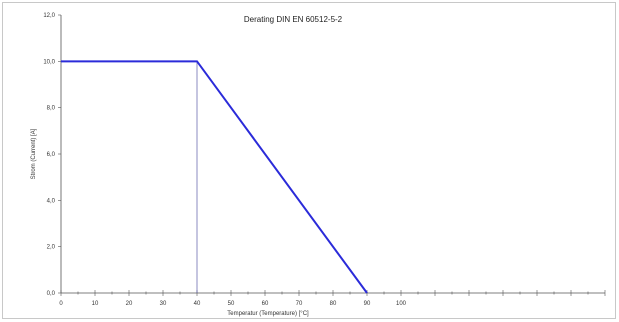  Describe the element at coordinates (51, 109) in the screenshot. I see `y-tick-label: 8,0` at that location.